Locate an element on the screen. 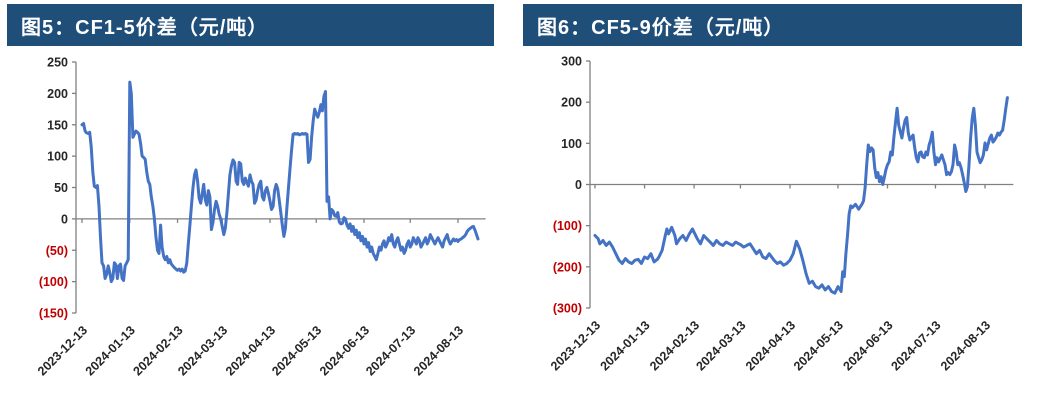 The height and width of the screenshot is (401, 1052). y-tick-label: 300 is located at coordinates (571, 62).